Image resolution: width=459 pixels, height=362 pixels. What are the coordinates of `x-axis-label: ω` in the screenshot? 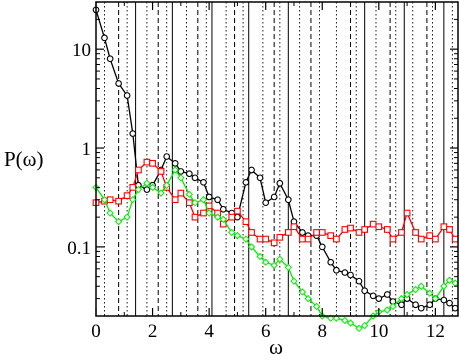 It's located at (276, 347).